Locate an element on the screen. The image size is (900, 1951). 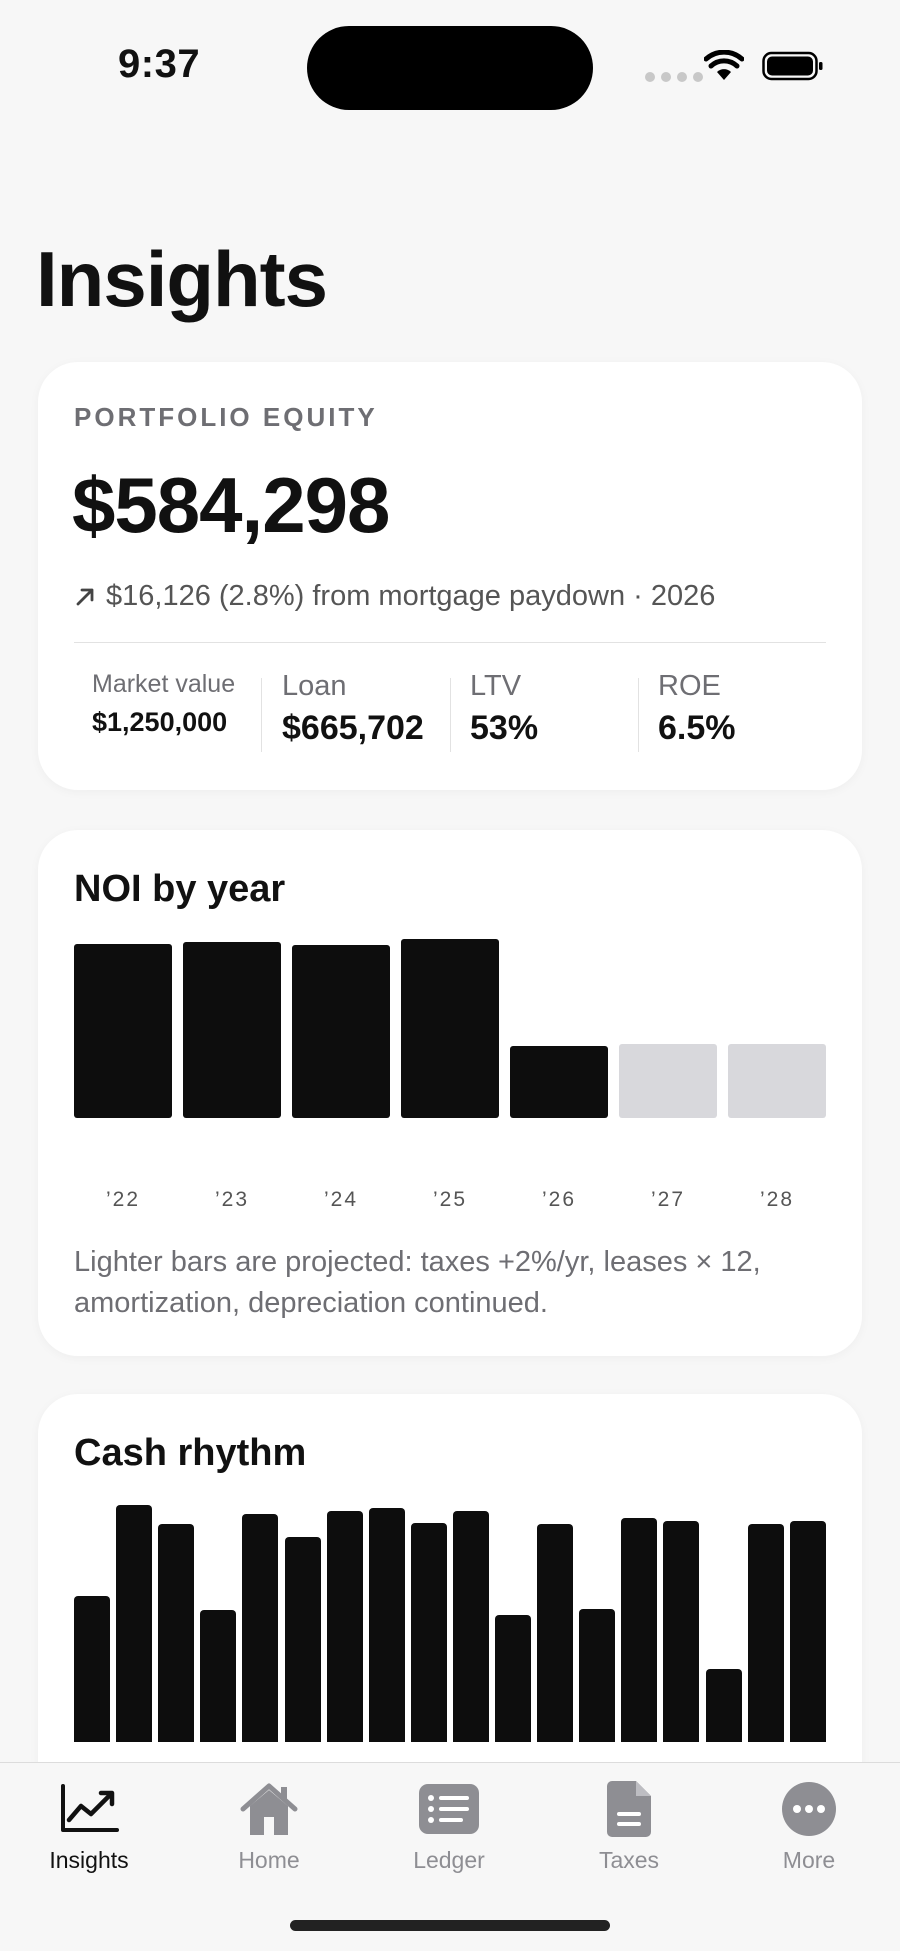
tab-ledger: Ledger is located at coordinates (449, 1825).